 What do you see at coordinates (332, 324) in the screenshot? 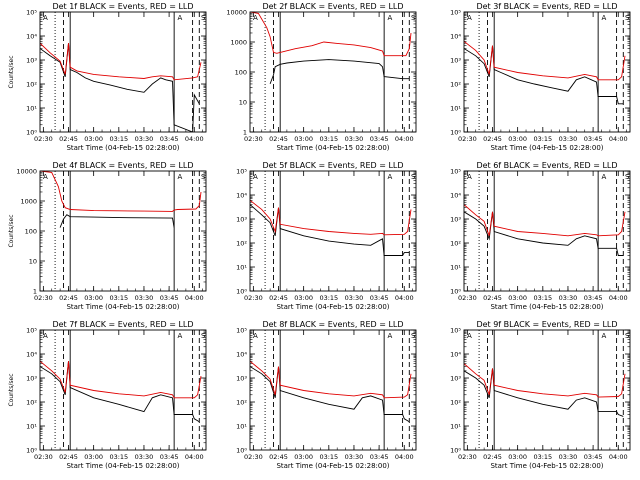
I see `panel-title: Det 8f BLACK = Events, RED = LLD` at bounding box center [332, 324].